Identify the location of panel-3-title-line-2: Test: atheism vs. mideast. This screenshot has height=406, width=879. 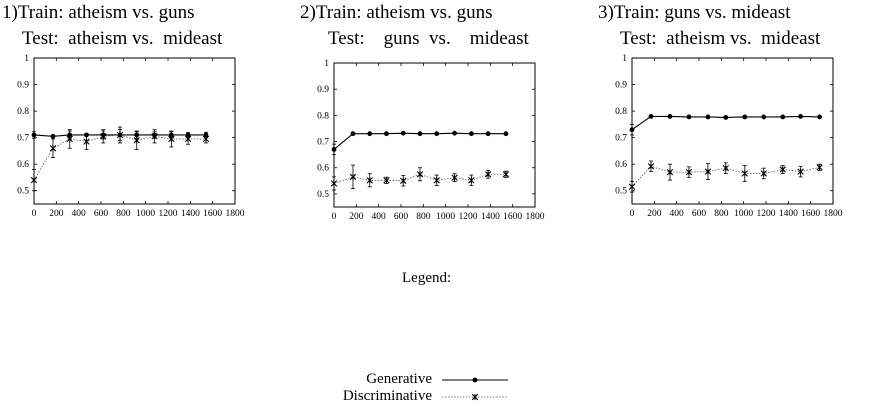
(720, 38).